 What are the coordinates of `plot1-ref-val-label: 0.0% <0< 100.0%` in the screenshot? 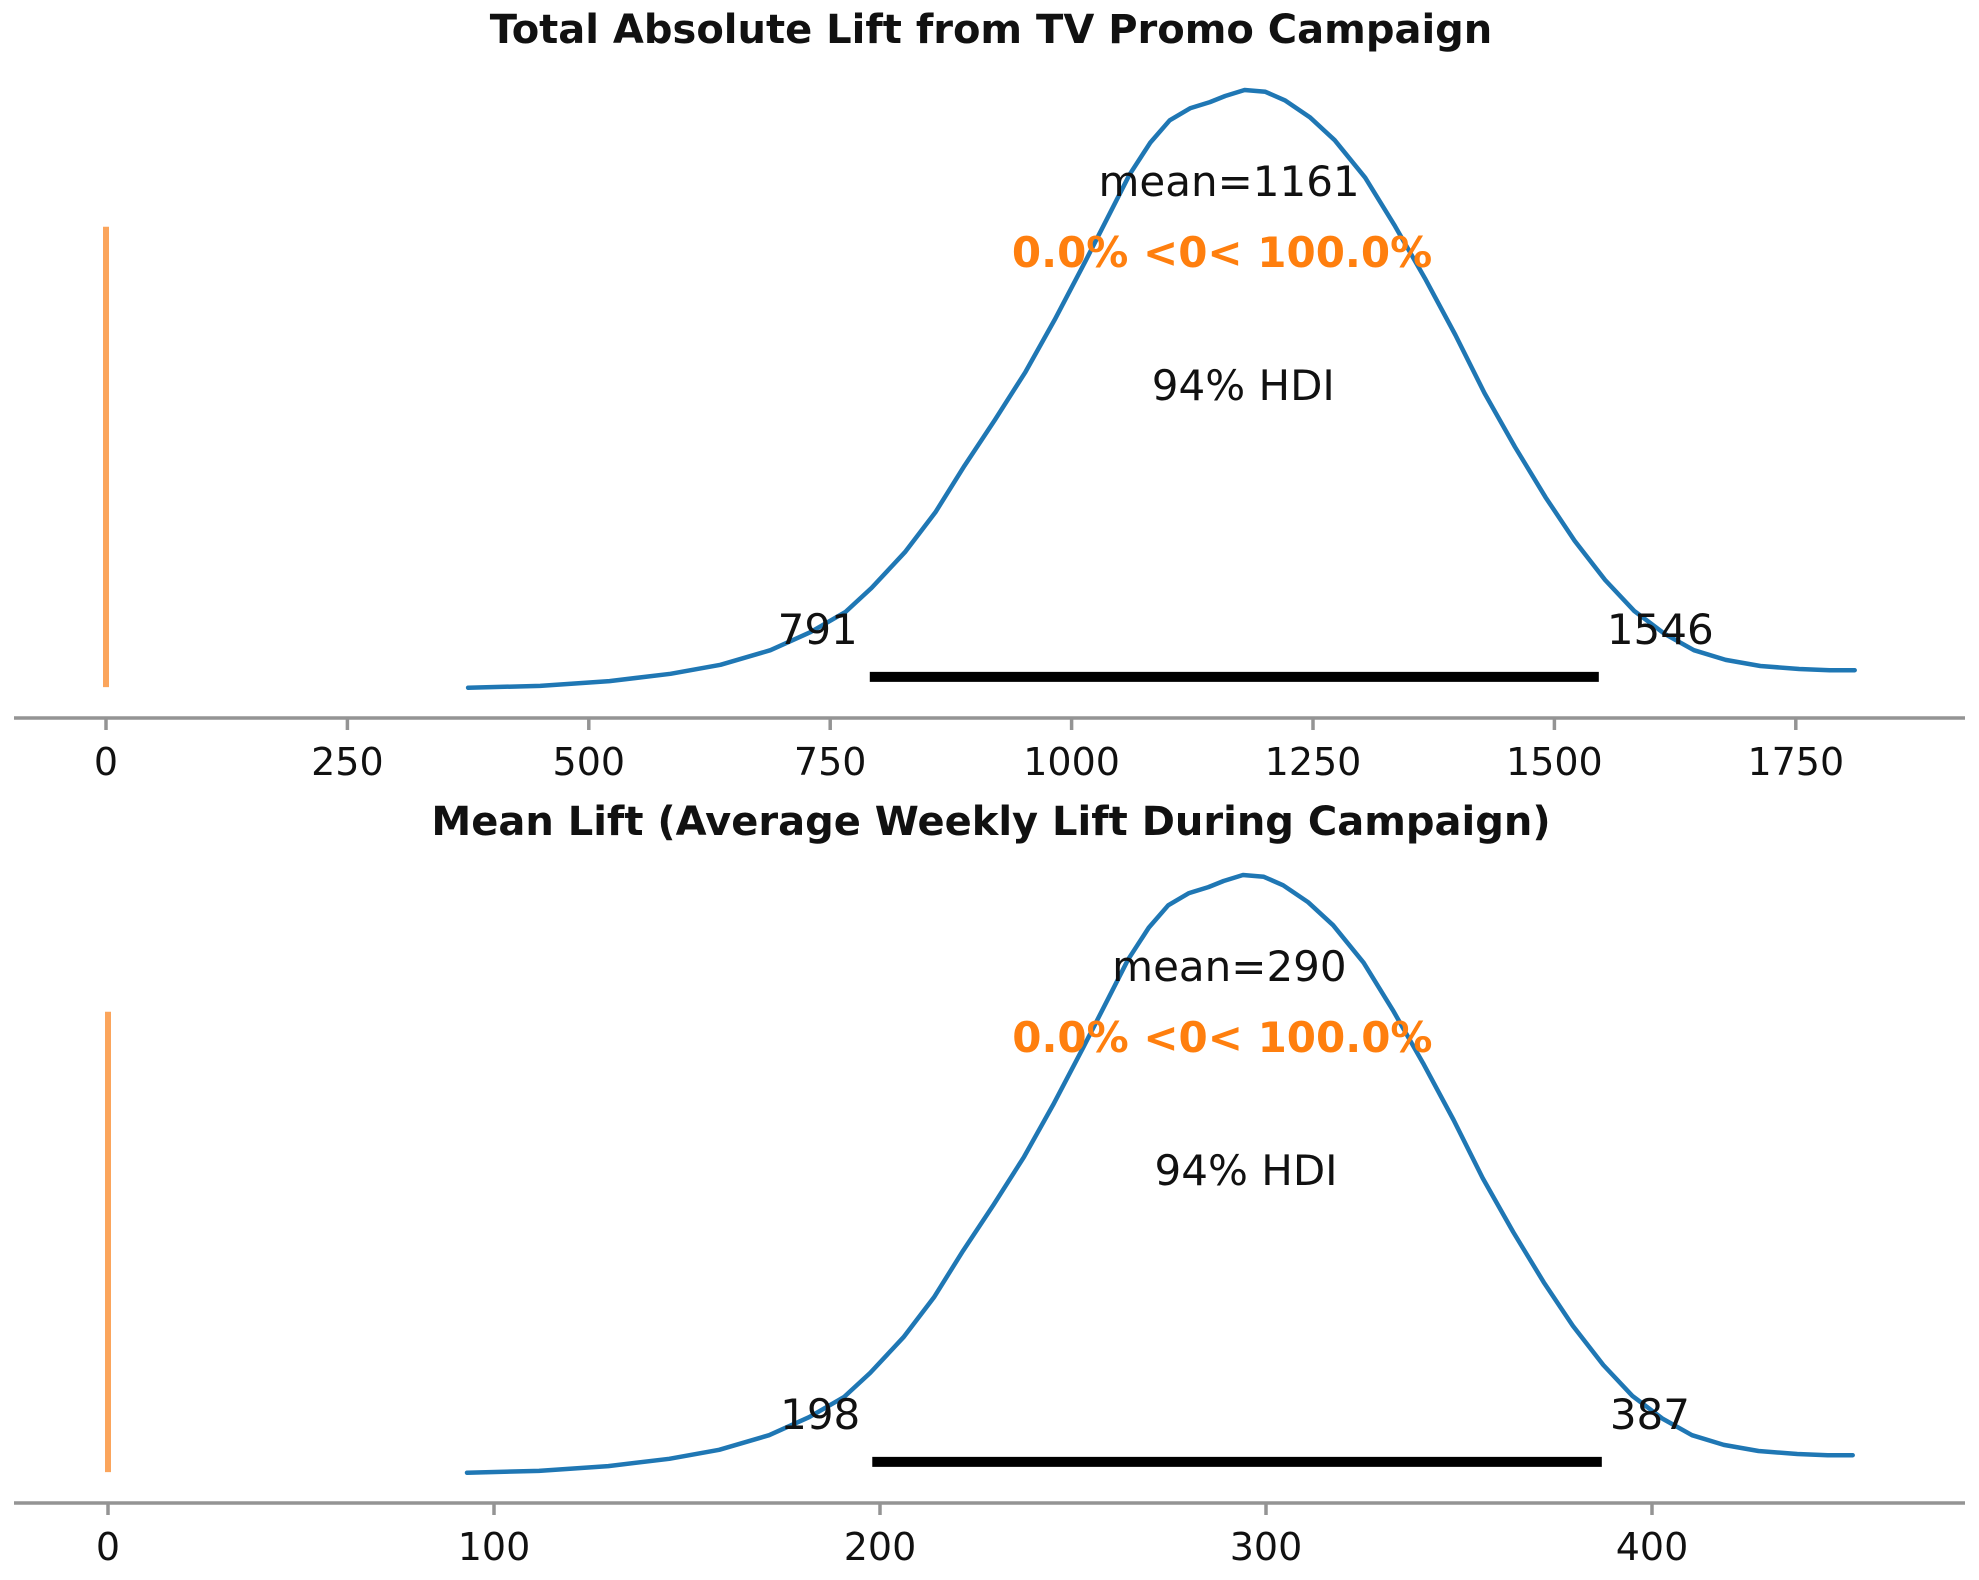 It's located at (1222, 253).